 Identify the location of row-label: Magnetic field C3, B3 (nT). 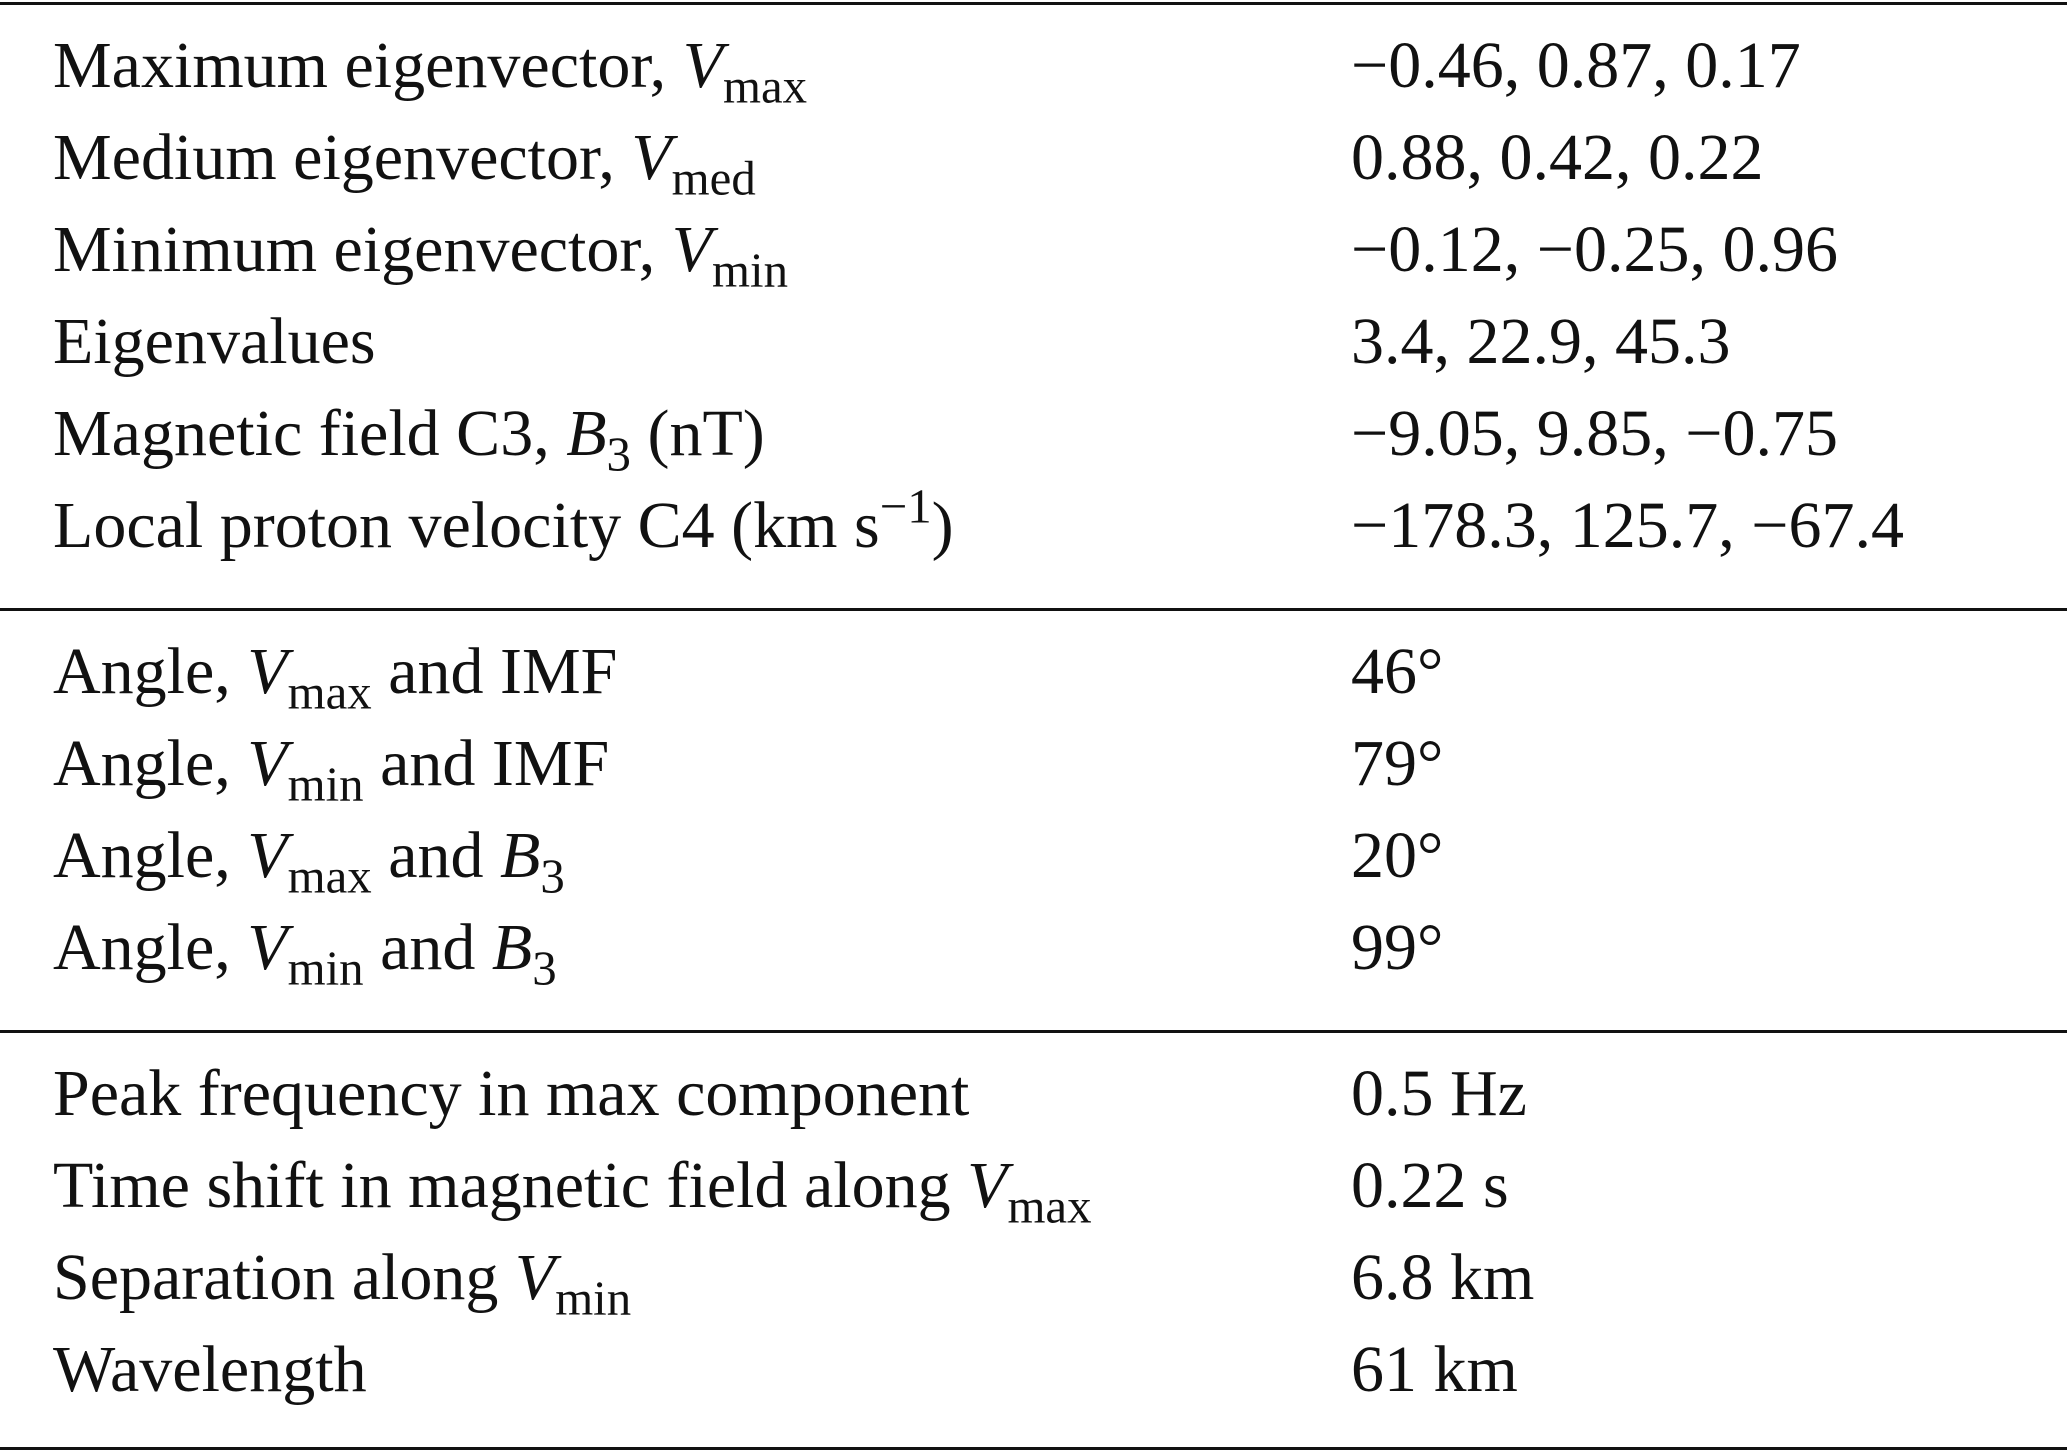
(409, 435).